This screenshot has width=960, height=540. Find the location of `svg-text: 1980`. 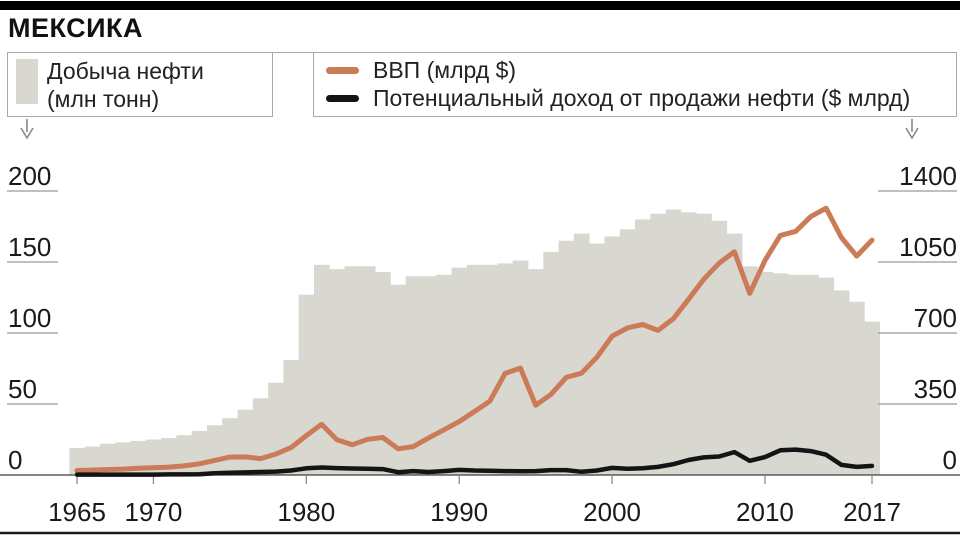

svg-text: 1980 is located at coordinates (306, 512).